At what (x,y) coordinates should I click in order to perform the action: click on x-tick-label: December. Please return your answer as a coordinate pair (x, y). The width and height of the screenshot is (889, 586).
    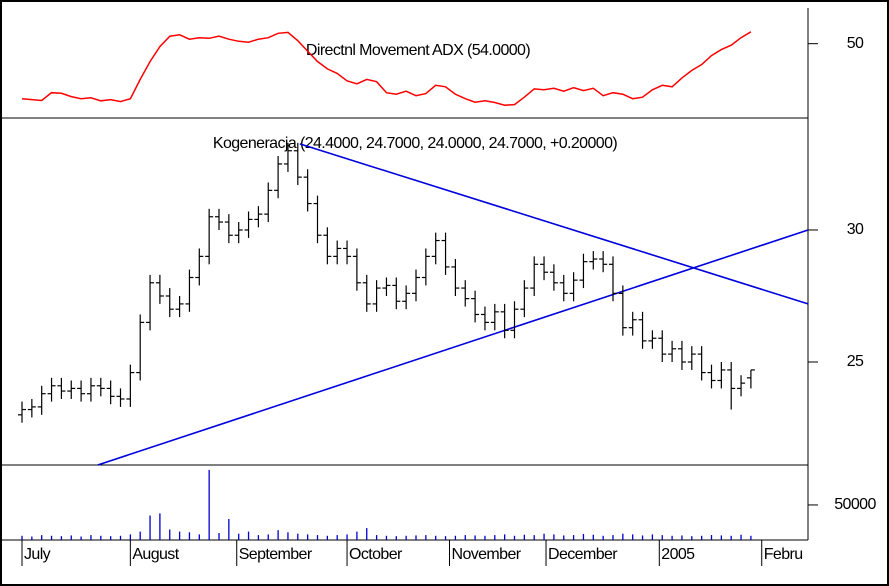
    Looking at the image, I should click on (583, 554).